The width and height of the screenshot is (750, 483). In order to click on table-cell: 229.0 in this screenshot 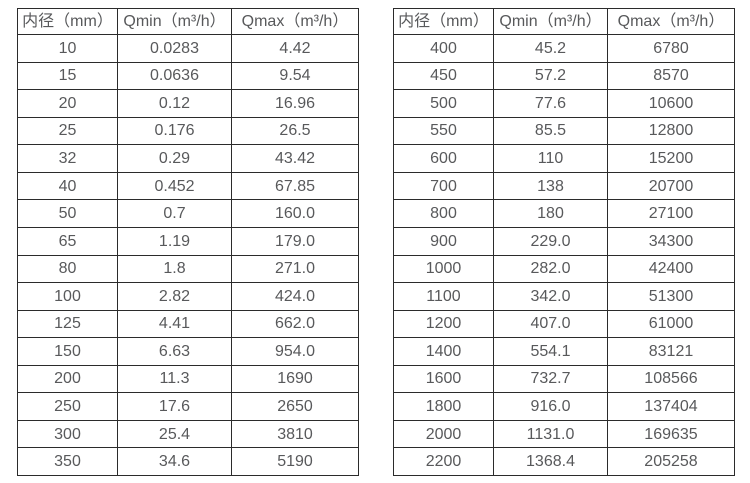, I will do `click(550, 241)`.